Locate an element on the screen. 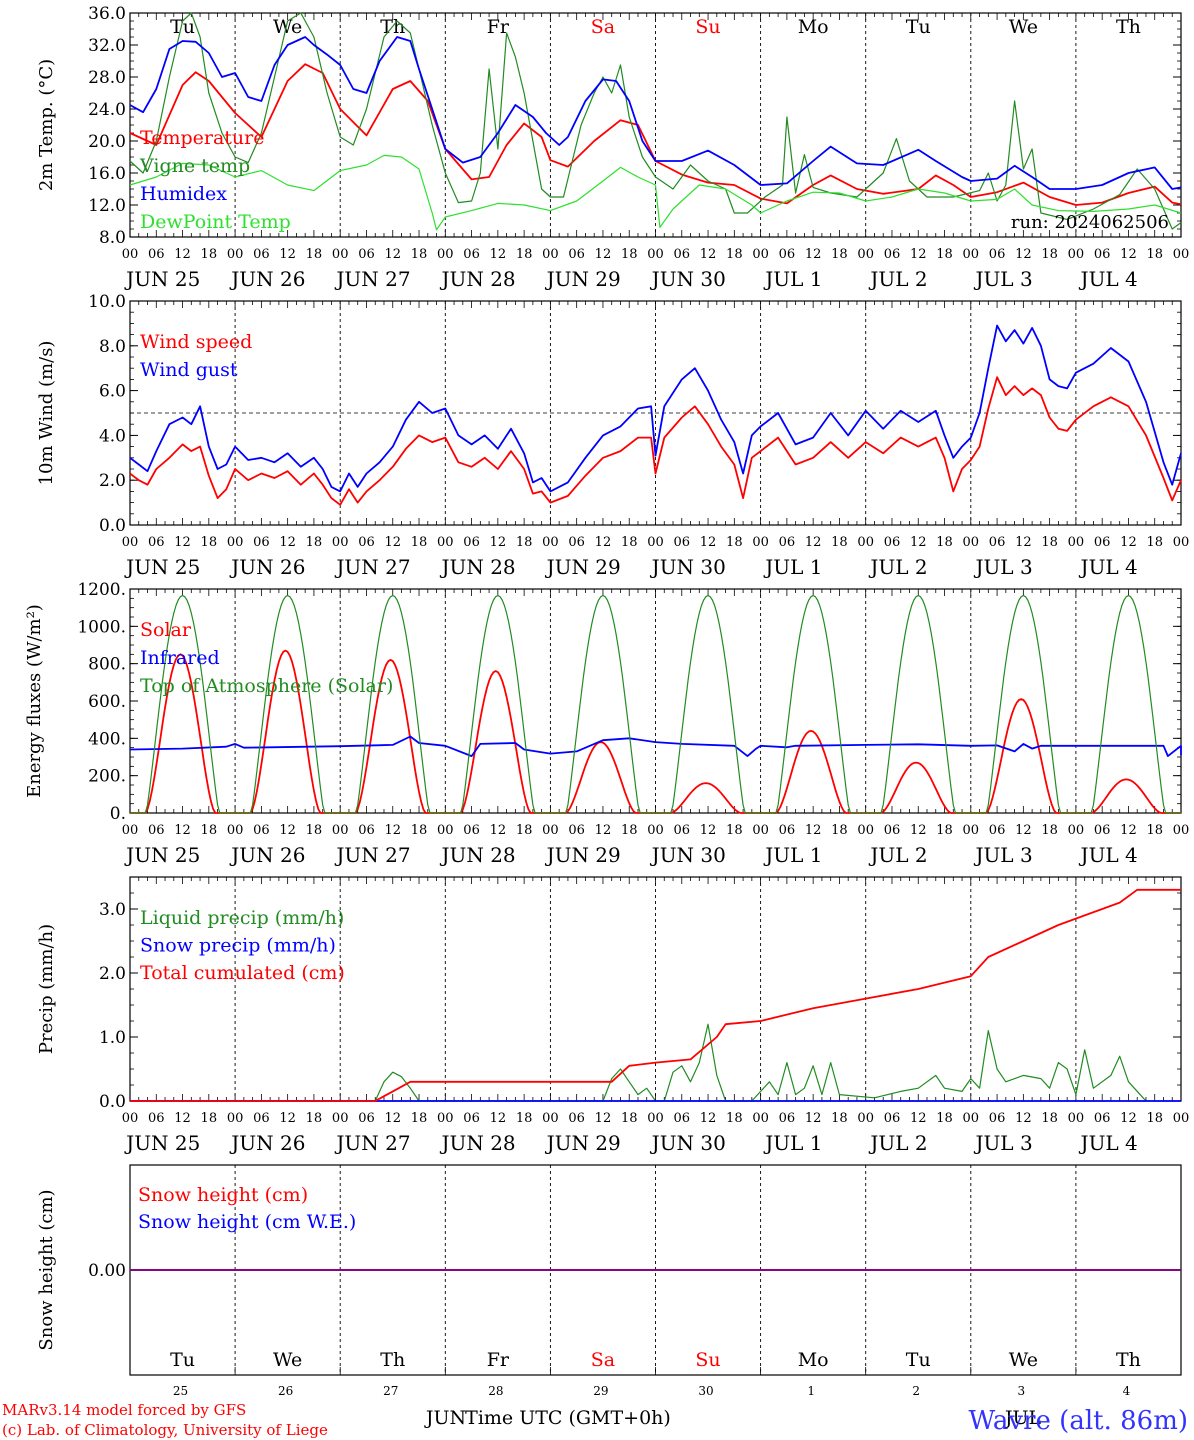  y-tick-label: 20.0 is located at coordinates (107, 142).